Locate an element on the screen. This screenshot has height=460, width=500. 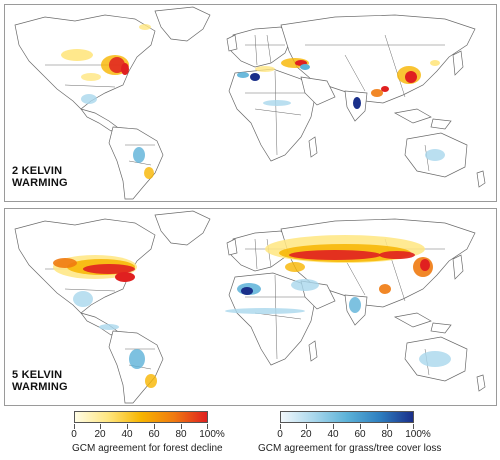
panel-label-5k: 5 KELVIN WARMING is located at coordinates (40, 381).